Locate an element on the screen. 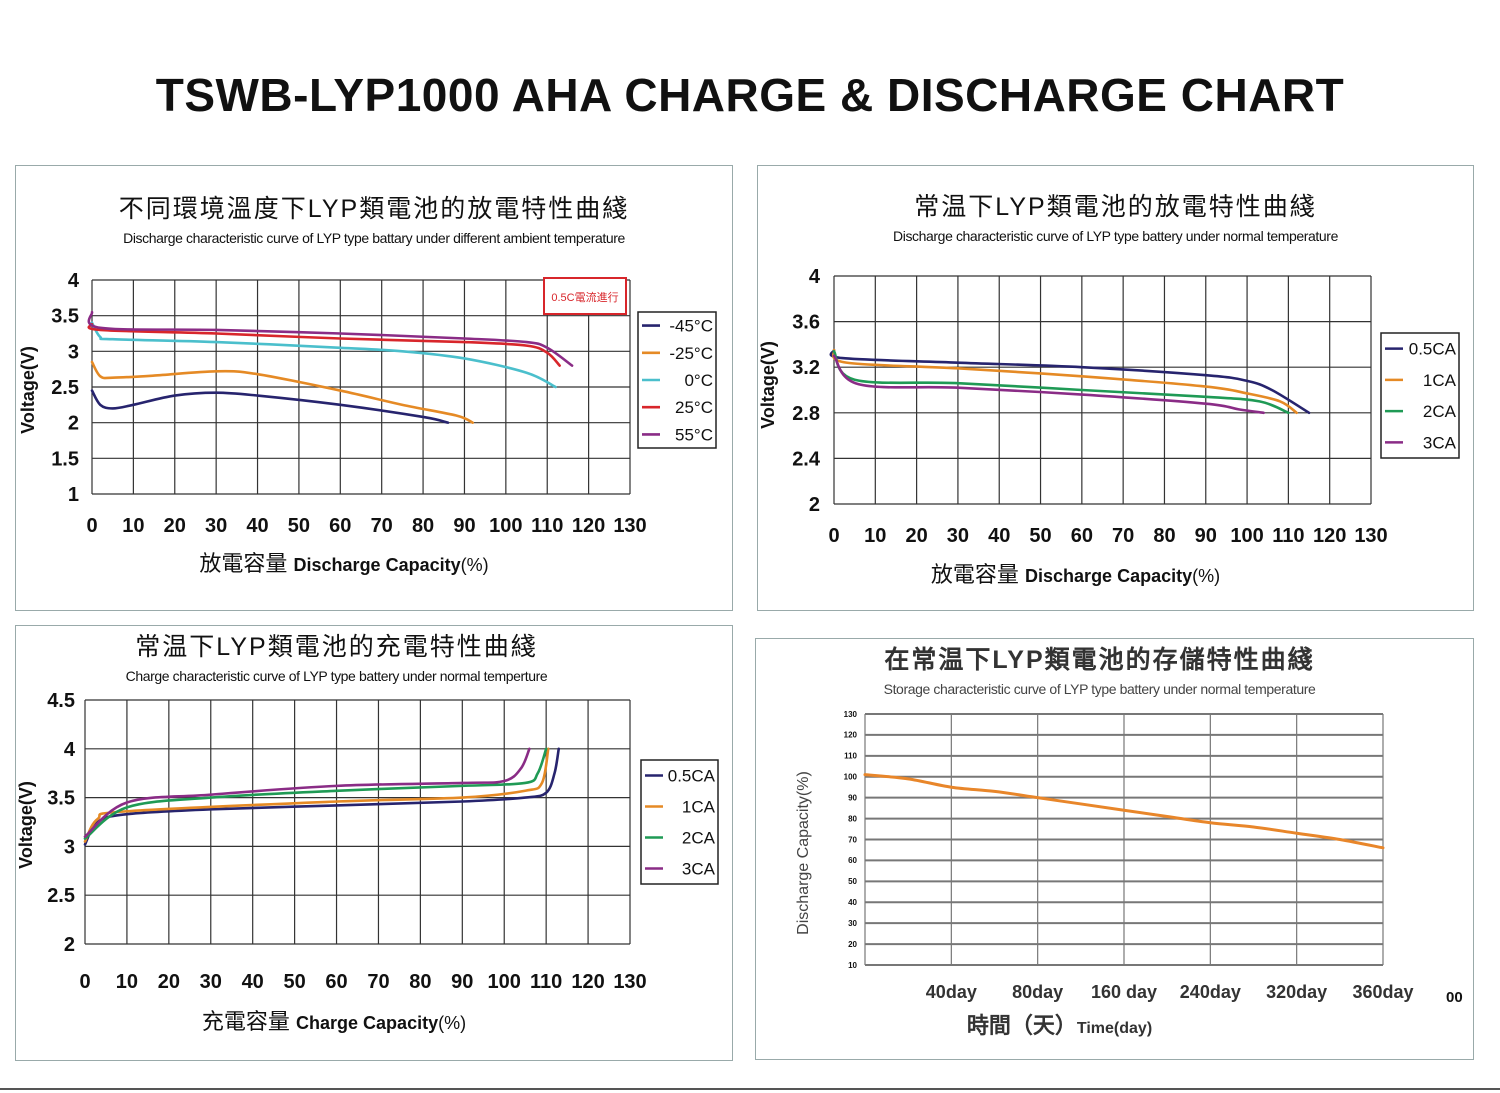  stray-label: 00 is located at coordinates (1454, 997).